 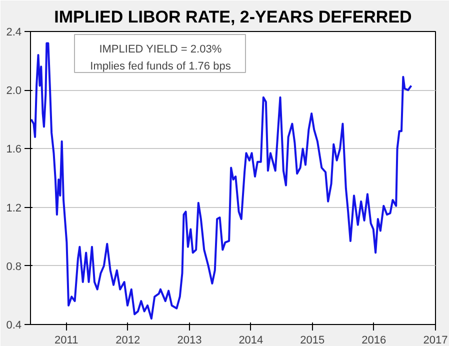 What do you see at coordinates (14, 266) in the screenshot?
I see `y-tick-label: 0.8` at bounding box center [14, 266].